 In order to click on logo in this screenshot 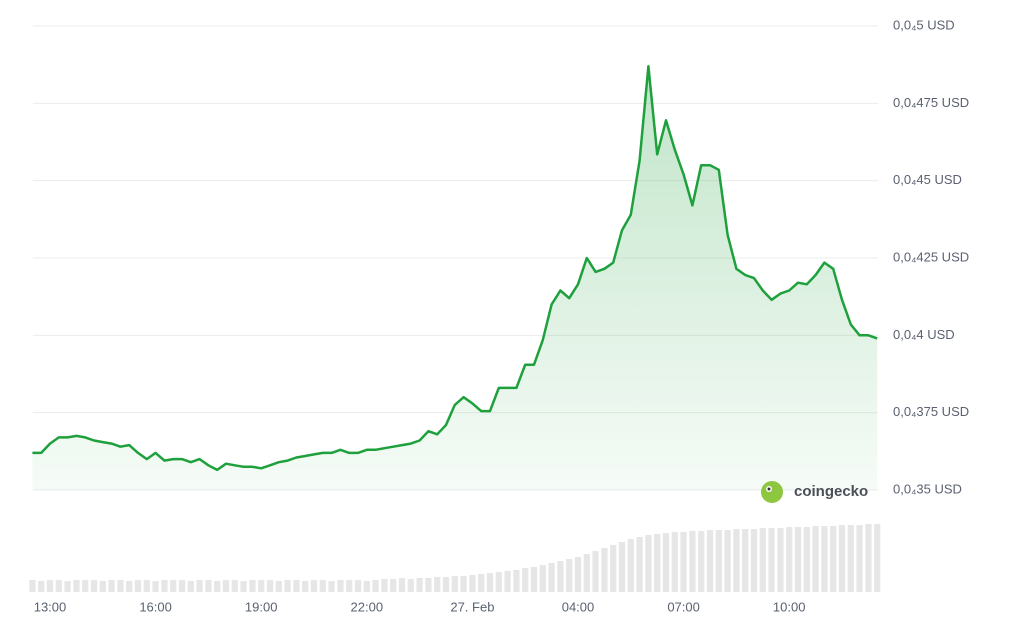, I will do `click(772, 492)`.